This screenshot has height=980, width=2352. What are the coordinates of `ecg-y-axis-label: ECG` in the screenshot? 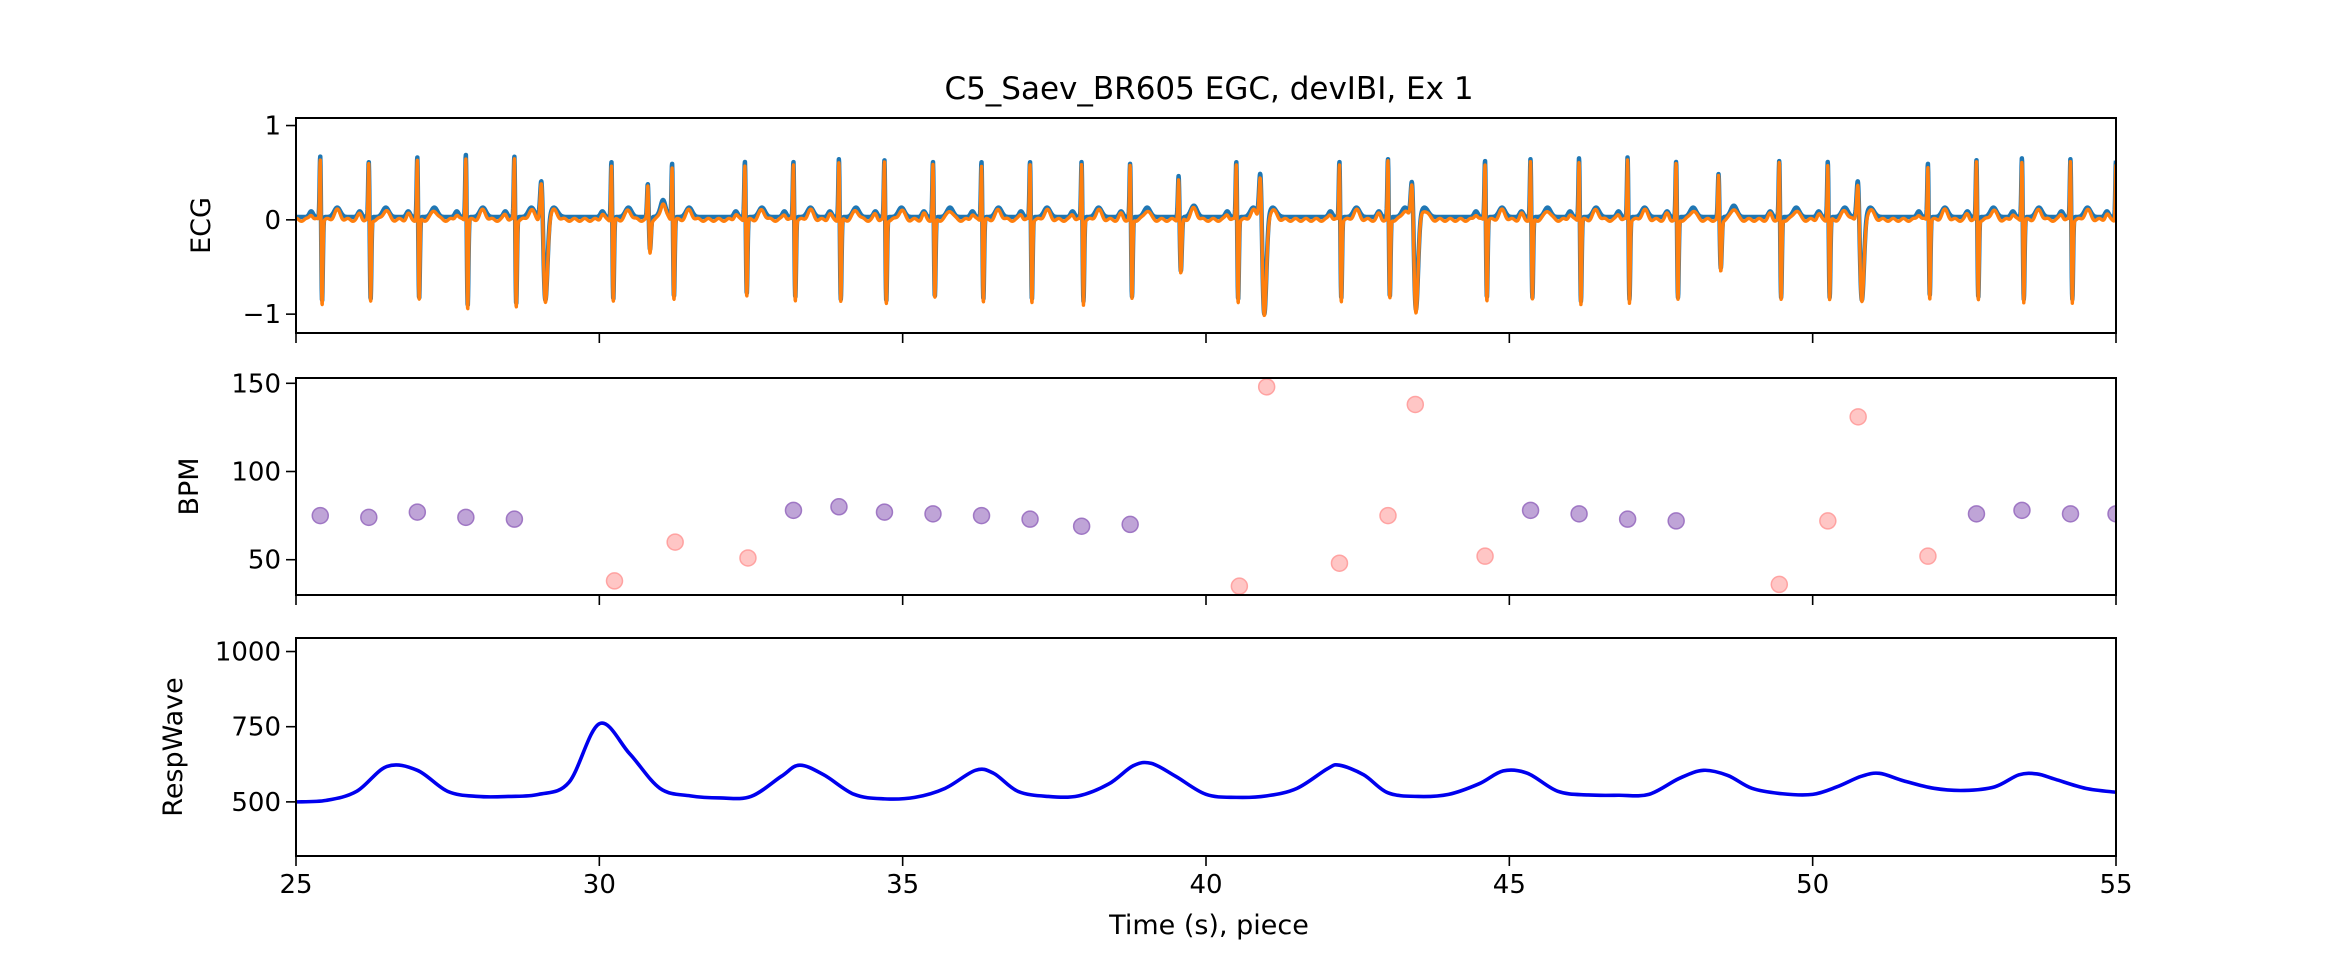 It's located at (201, 225).